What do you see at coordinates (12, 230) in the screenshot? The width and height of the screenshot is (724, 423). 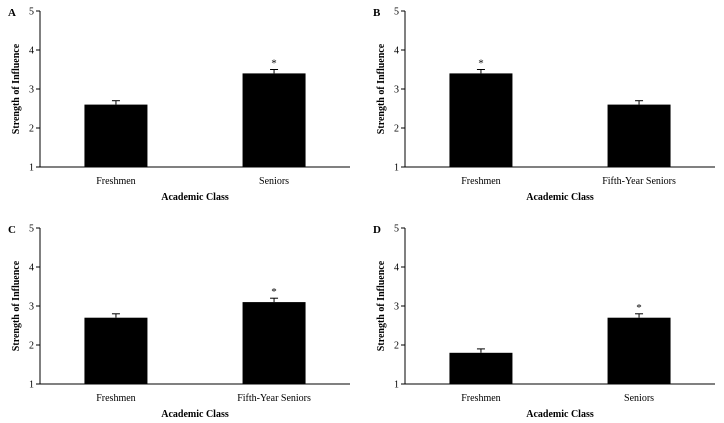 I see `panel-letter: C` at bounding box center [12, 230].